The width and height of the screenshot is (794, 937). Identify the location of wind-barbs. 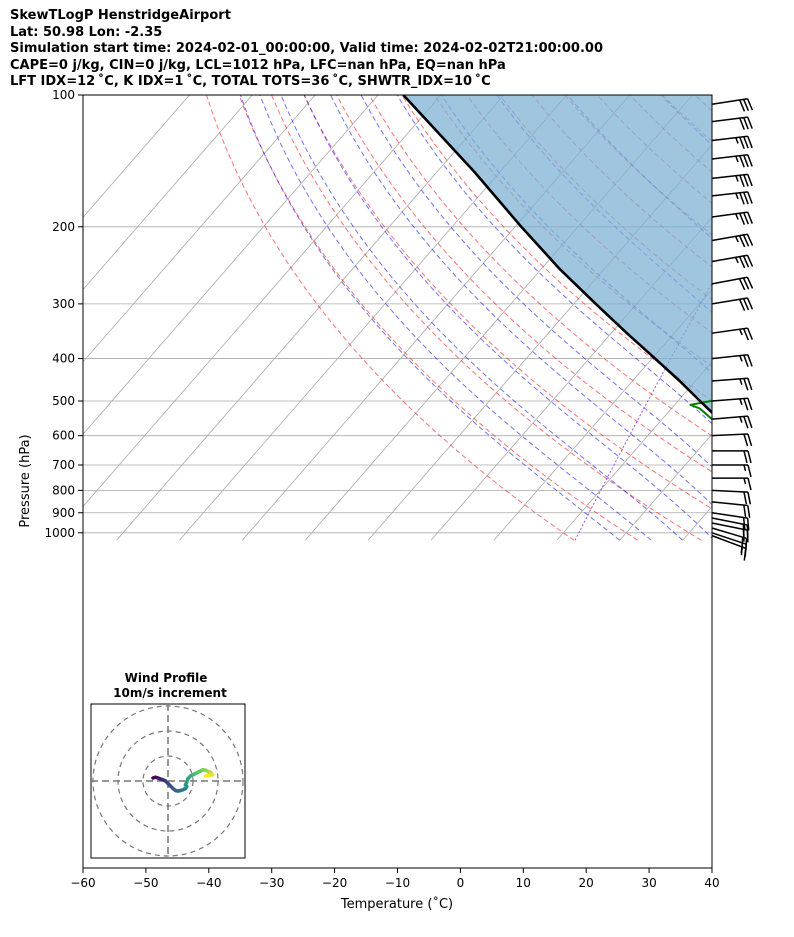
(732, 329).